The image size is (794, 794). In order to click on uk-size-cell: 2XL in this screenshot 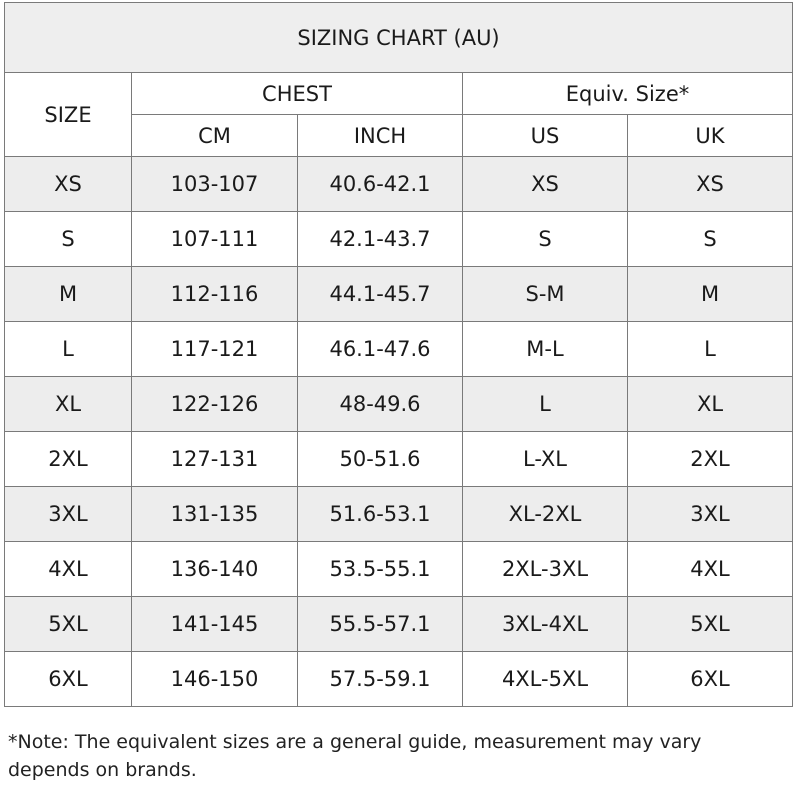, I will do `click(710, 459)`.